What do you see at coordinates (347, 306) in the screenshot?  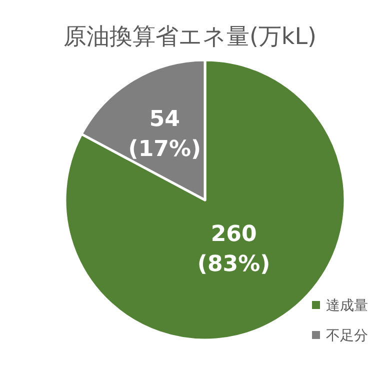 I see `legend-label: 達成量` at bounding box center [347, 306].